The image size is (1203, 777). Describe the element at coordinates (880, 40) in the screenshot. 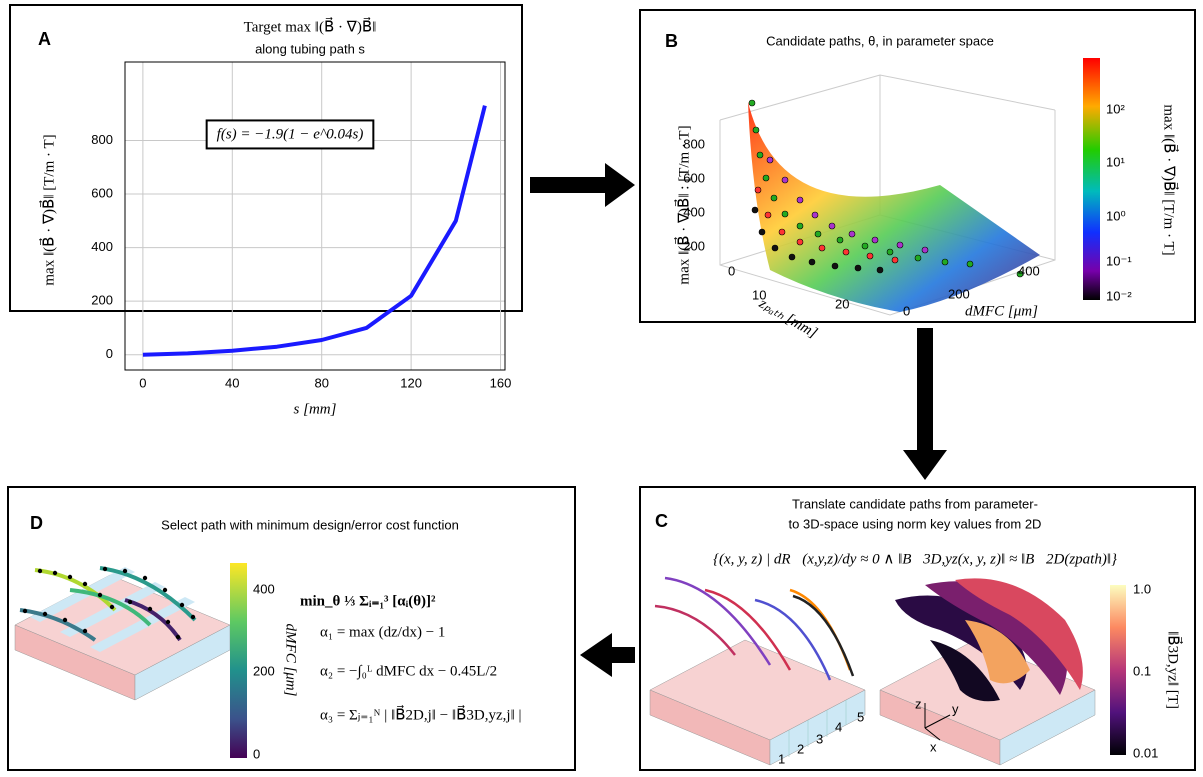

I see `panel-title: Candidate paths, θ, in parameter space` at that location.